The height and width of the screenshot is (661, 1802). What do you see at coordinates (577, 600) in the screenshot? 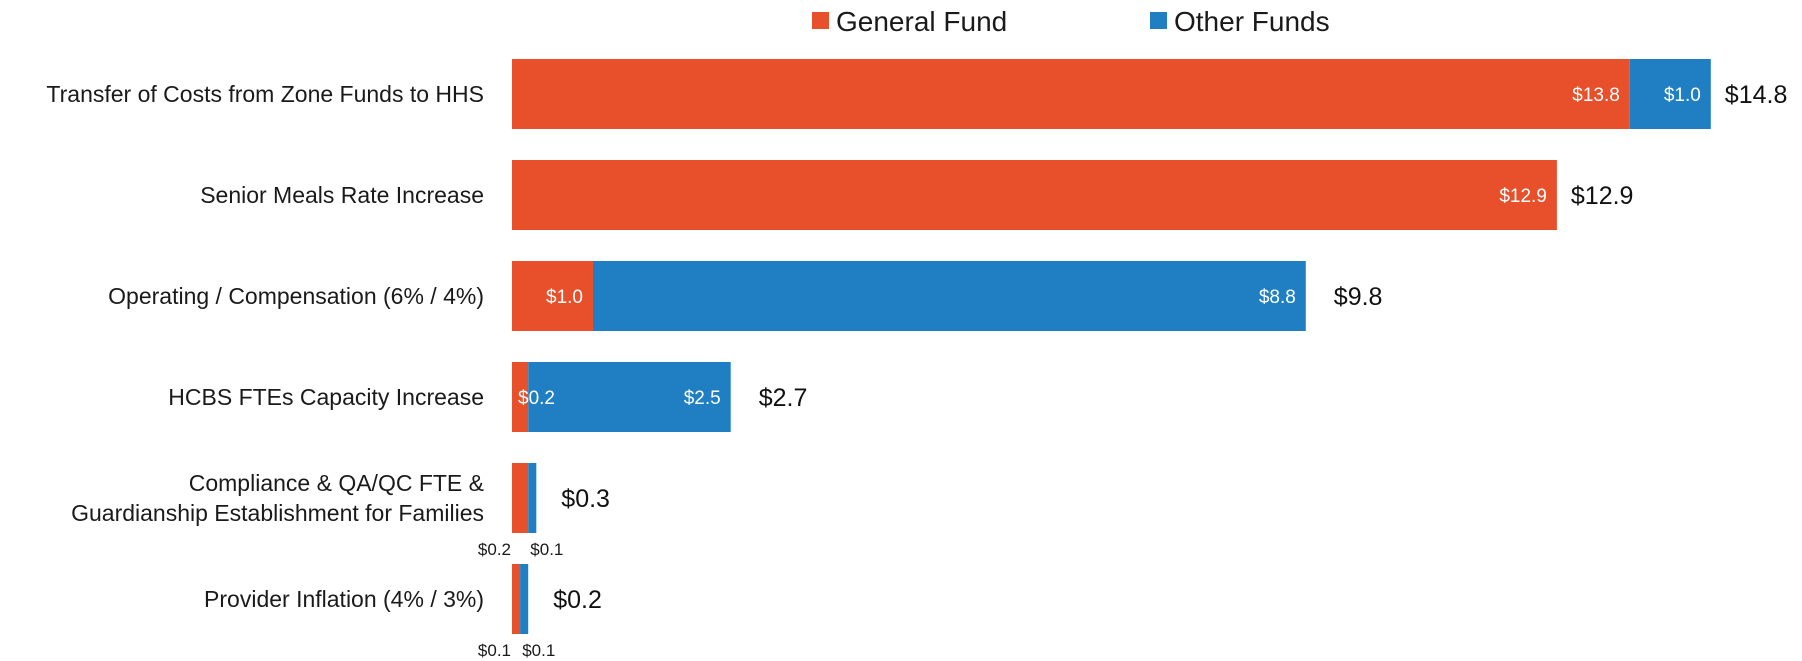
I see `total-label: $0.2` at bounding box center [577, 600].